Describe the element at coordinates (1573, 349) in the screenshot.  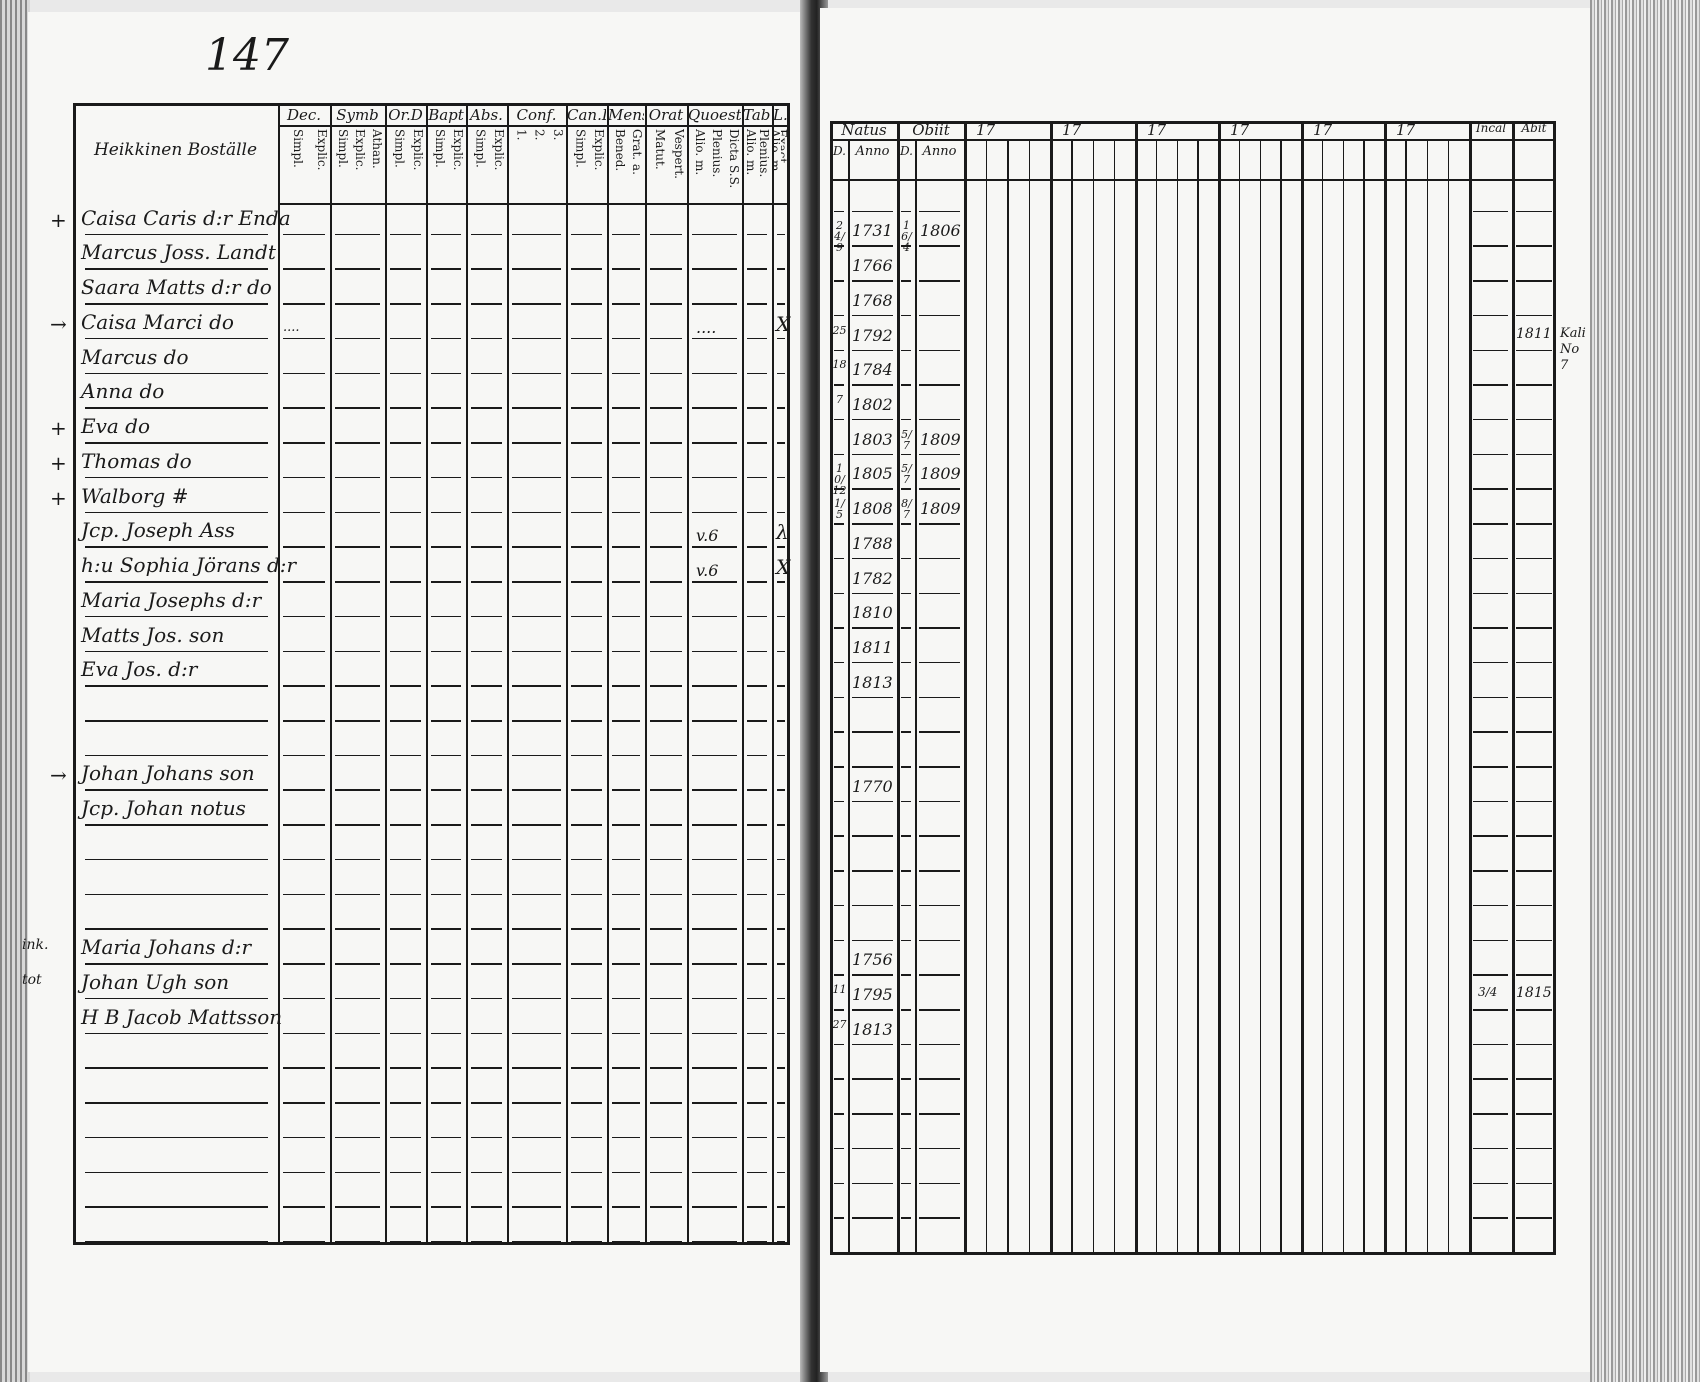
I see `margin-note: Kali No 7` at that location.